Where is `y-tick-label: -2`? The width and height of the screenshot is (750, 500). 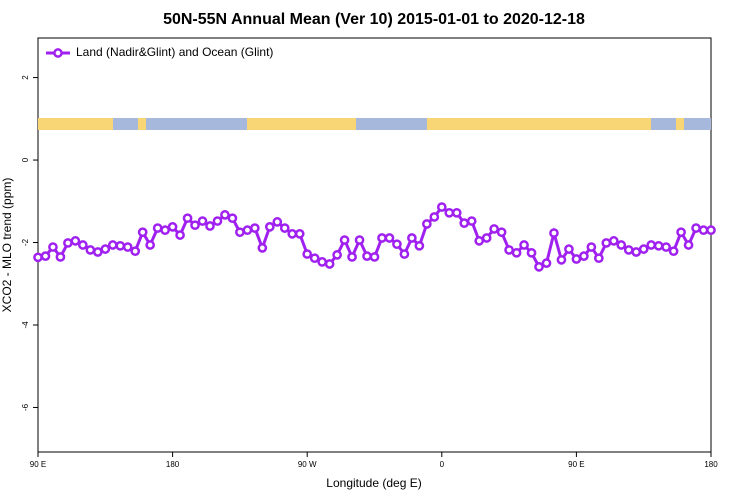
y-tick-label: -2 is located at coordinates (25, 242).